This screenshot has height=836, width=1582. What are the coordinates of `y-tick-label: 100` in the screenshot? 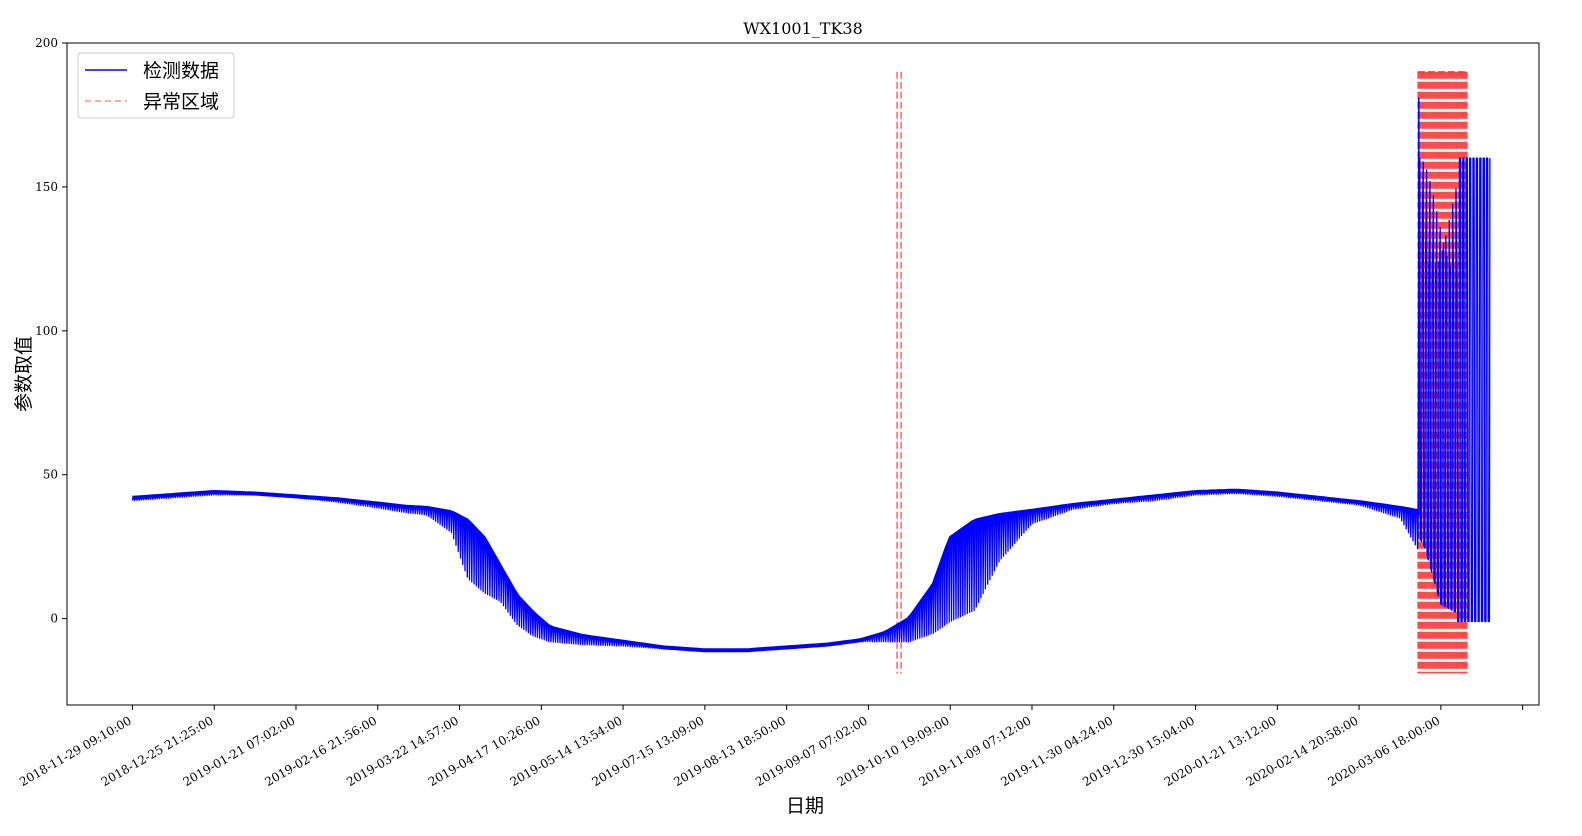 It's located at (46, 331).